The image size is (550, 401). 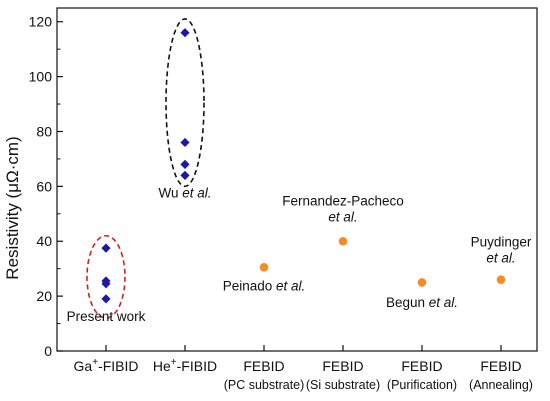 I want to click on annotation-3-line-0: Fernandez-Pacheco, so click(x=343, y=201).